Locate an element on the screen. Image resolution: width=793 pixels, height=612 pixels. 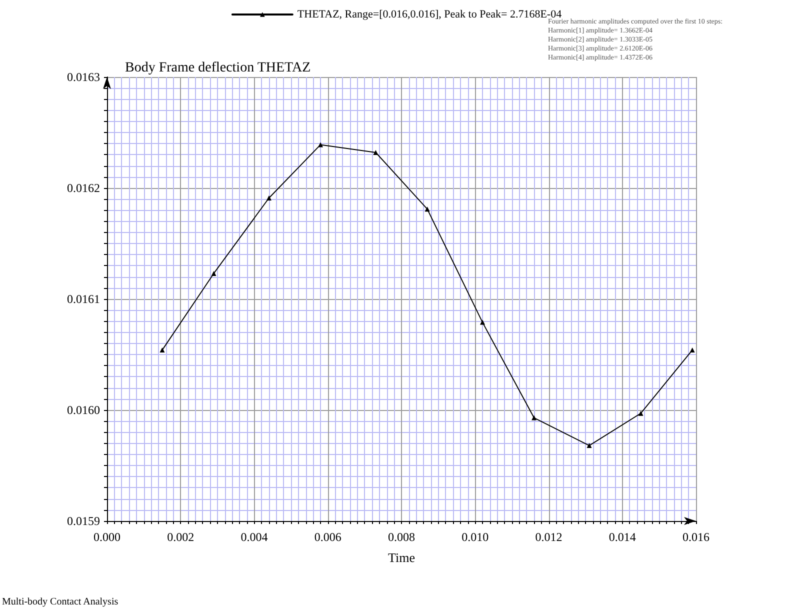
text: THETAZ, Range=[0.016,0.016], Peak to Peak= 2.7168E-04 is located at coordinates (429, 14).